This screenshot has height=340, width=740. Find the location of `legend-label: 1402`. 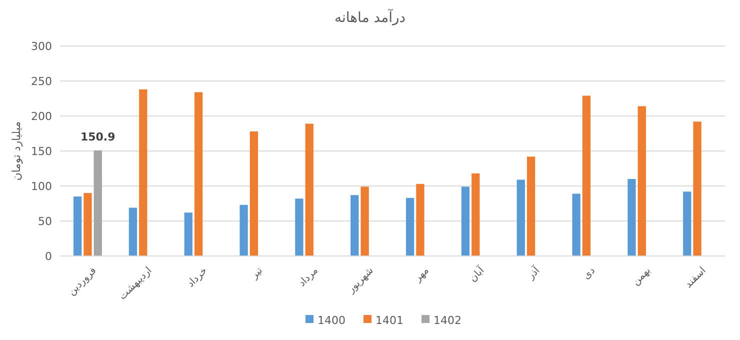

legend-label: 1402 is located at coordinates (448, 320).